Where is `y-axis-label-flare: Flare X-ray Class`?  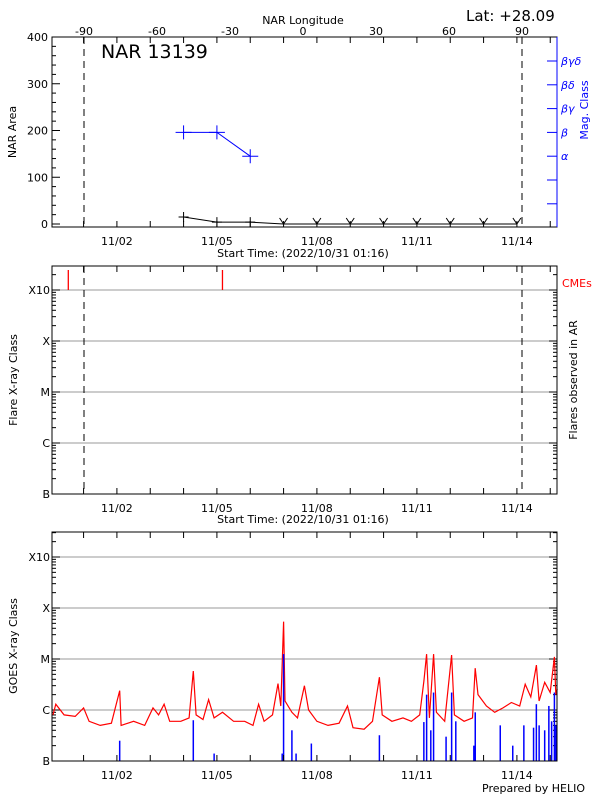 y-axis-label-flare: Flare X-ray Class is located at coordinates (13, 380).